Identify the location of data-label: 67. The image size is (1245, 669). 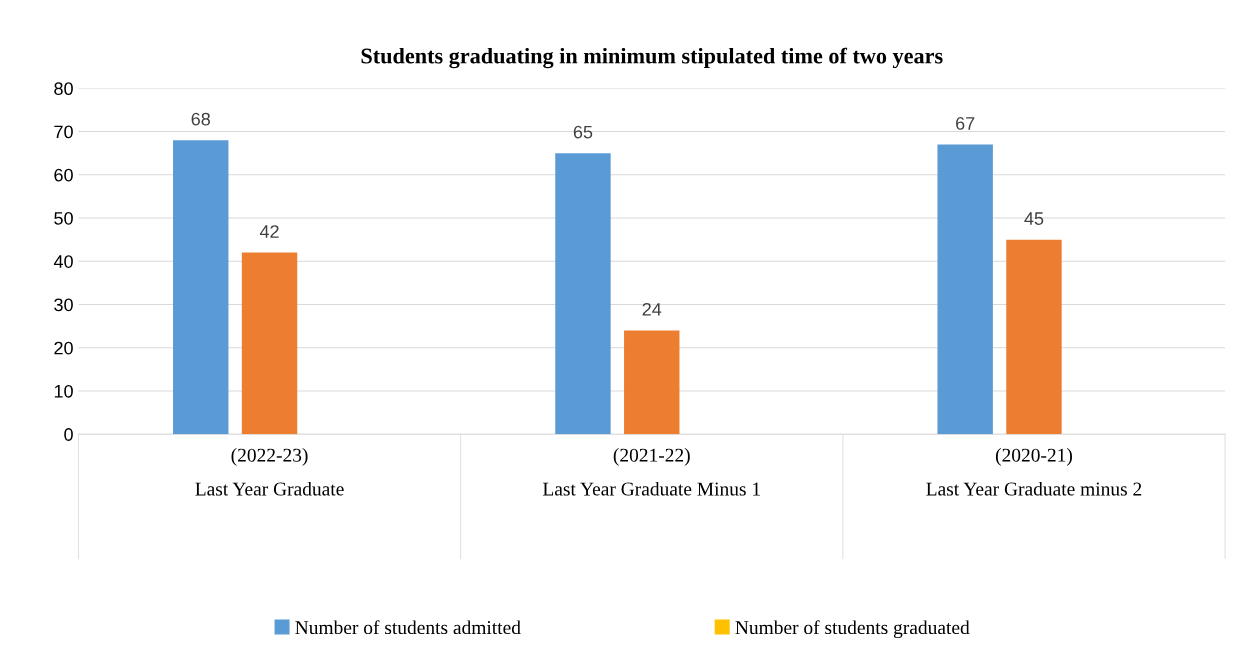
(965, 123).